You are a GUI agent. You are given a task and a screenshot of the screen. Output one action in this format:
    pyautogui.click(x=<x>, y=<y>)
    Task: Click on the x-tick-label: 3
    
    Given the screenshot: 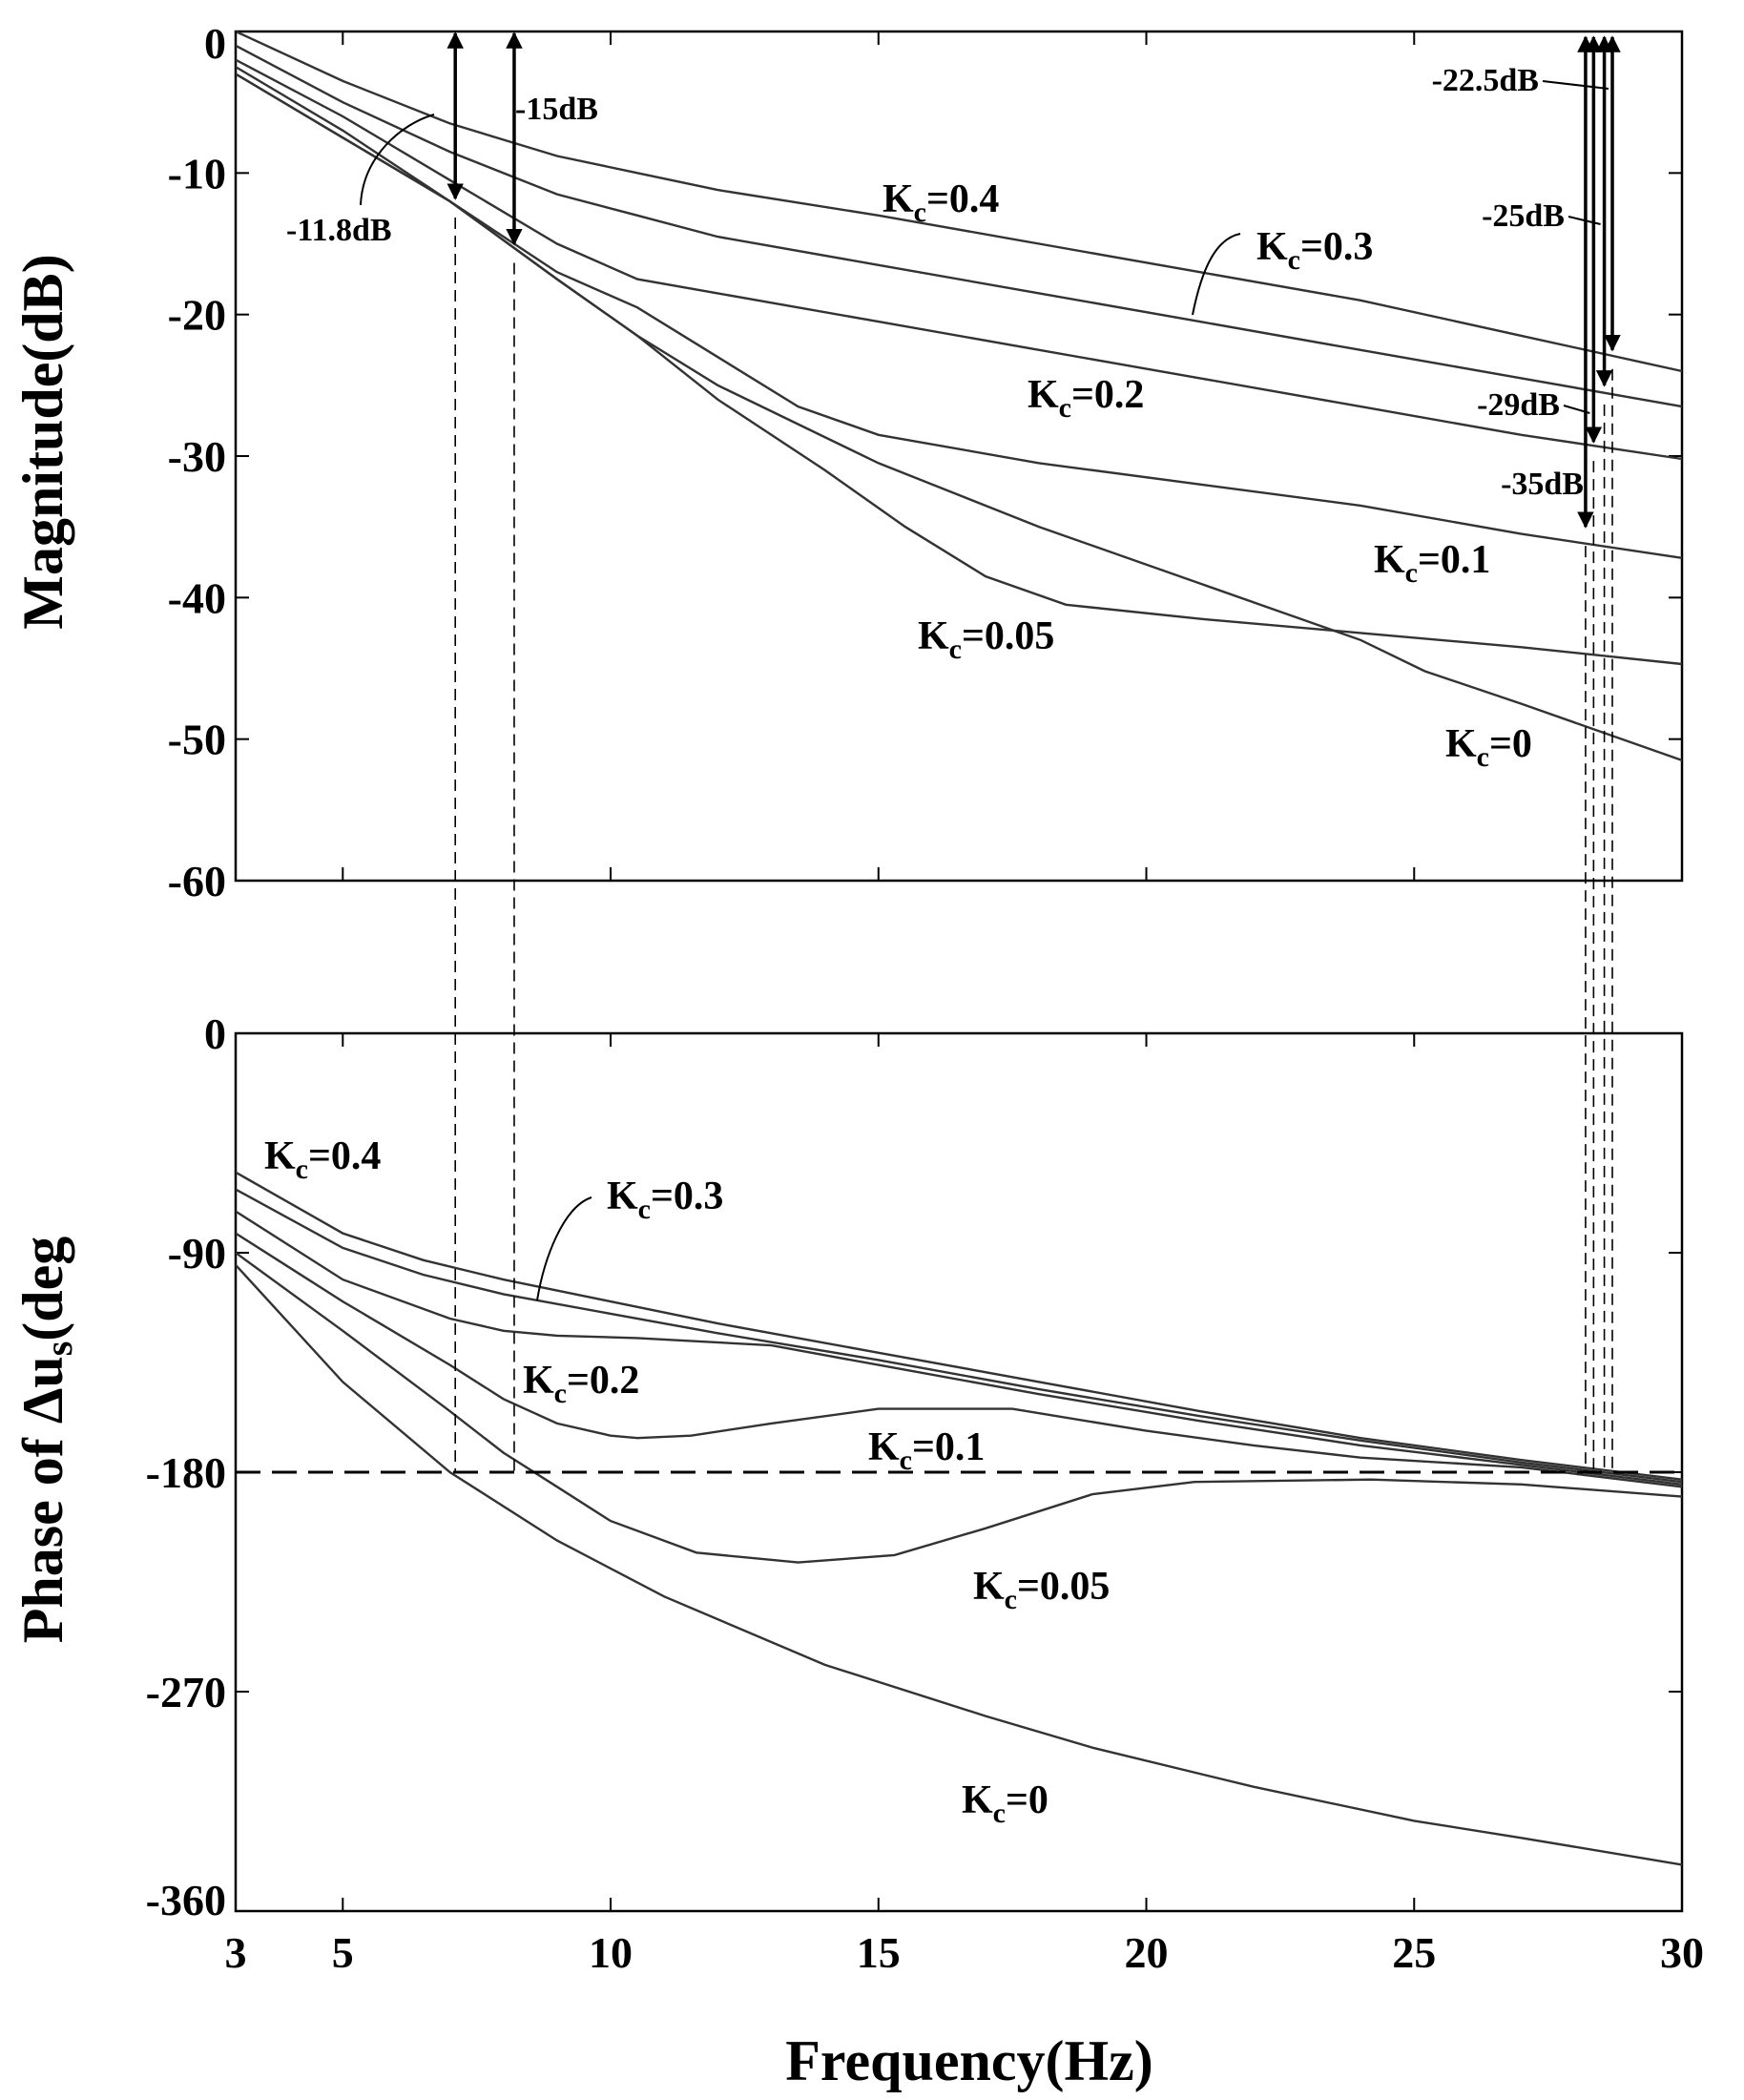 What is the action you would take?
    pyautogui.click(x=236, y=1953)
    